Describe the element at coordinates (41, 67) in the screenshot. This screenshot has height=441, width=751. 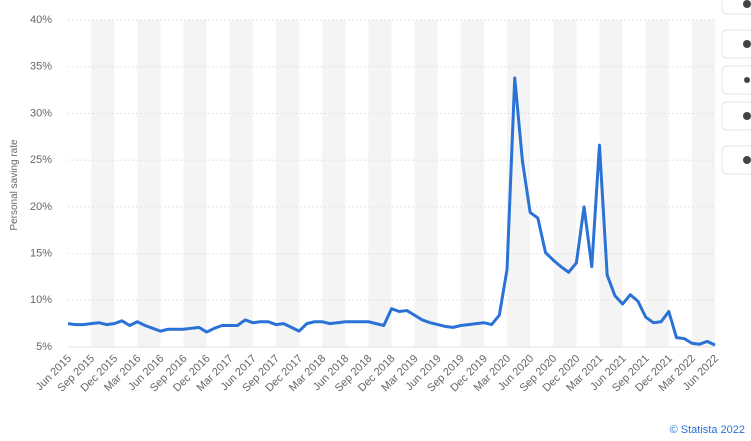
I see `y-tick-label: 35%` at that location.